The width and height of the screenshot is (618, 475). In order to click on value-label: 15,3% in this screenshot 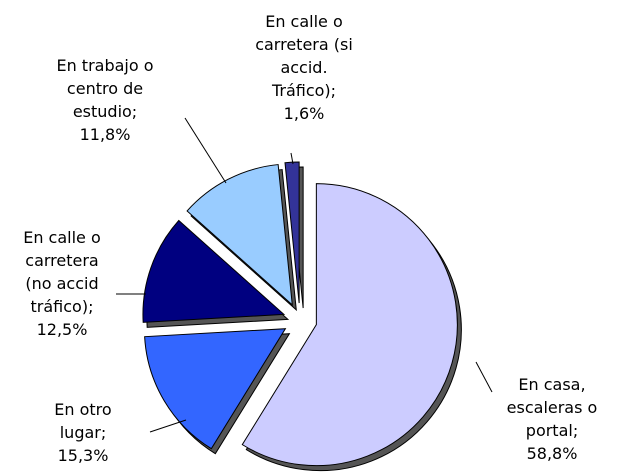, I will do `click(83, 455)`.